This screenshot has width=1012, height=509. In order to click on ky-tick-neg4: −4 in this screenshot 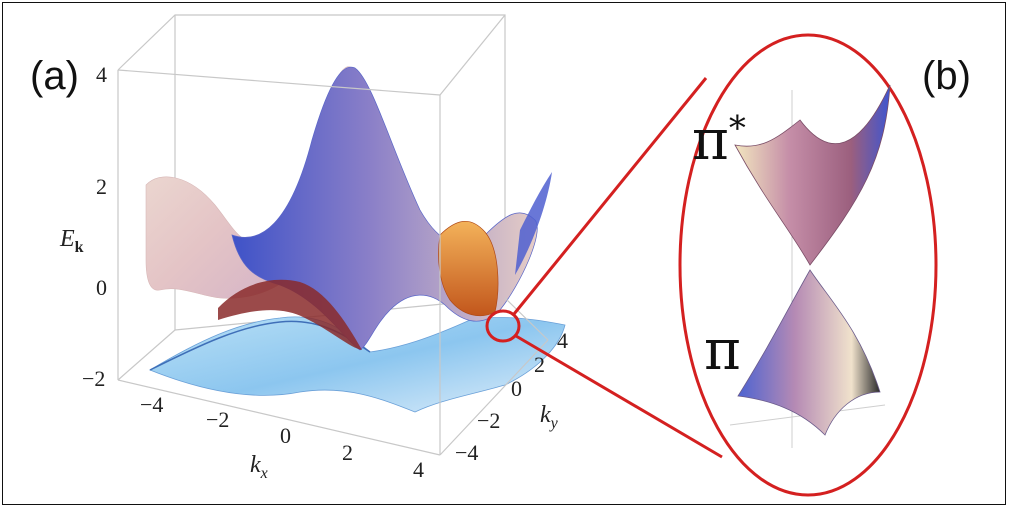, I will do `click(467, 452)`.